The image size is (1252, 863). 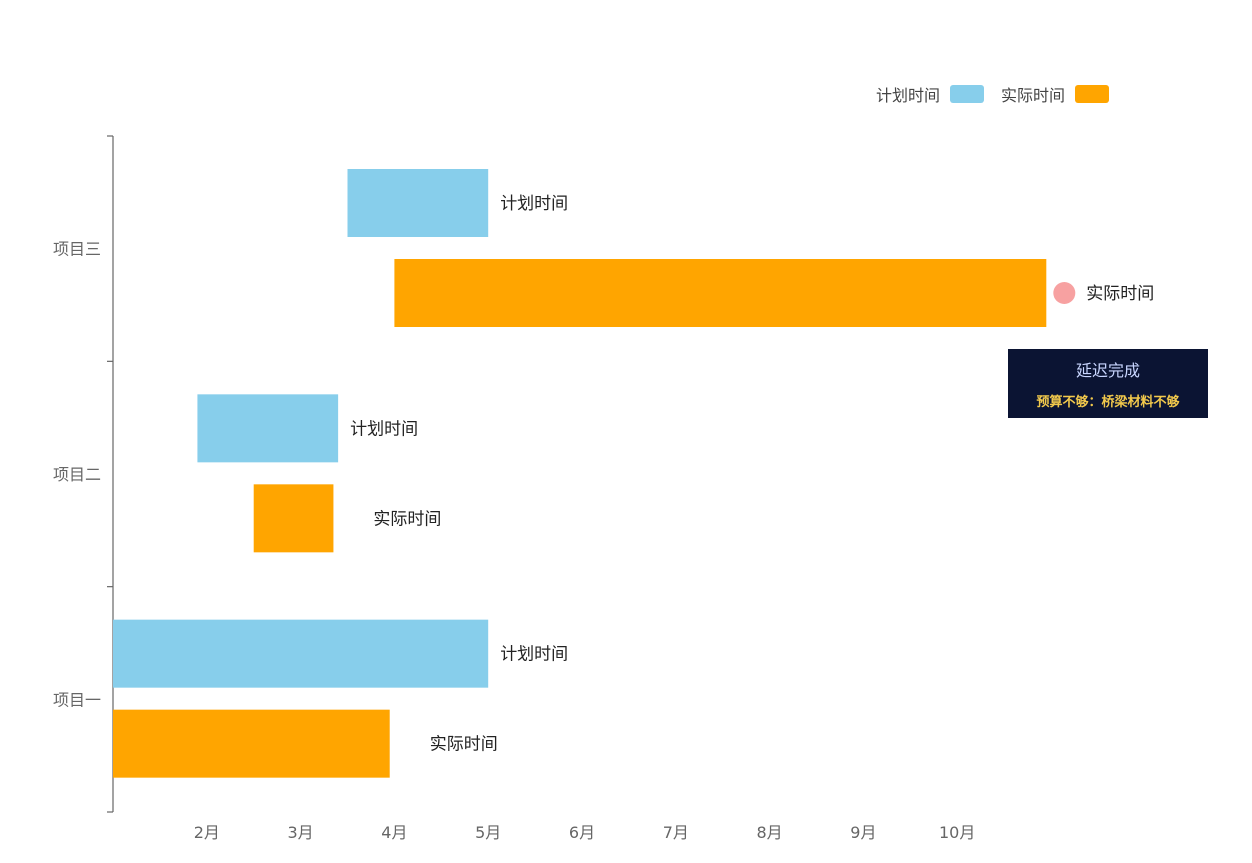 I want to click on tooltip-note: 预算不够：桥梁材料不够, so click(x=1108, y=402).